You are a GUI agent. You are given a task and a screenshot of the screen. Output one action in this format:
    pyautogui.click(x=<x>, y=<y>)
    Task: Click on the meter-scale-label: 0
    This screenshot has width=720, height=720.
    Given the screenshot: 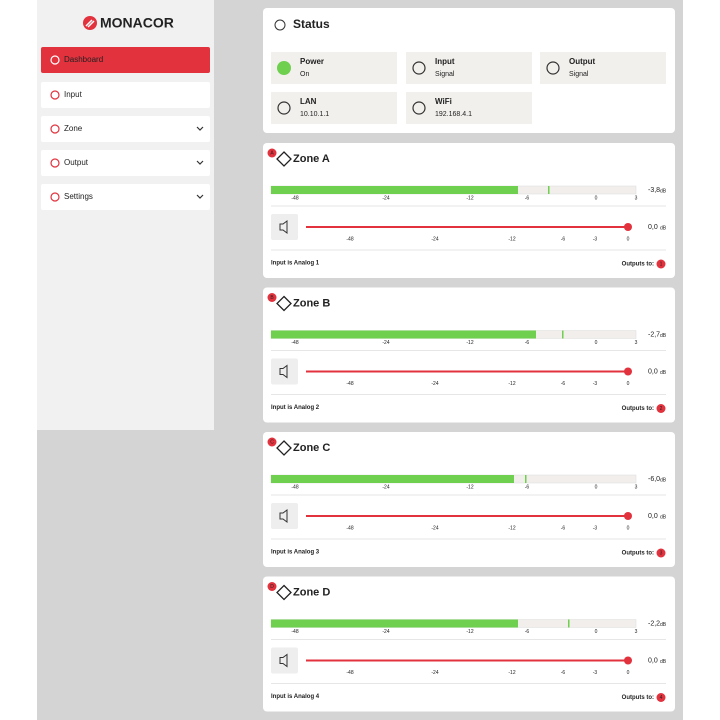 What is the action you would take?
    pyautogui.click(x=596, y=343)
    